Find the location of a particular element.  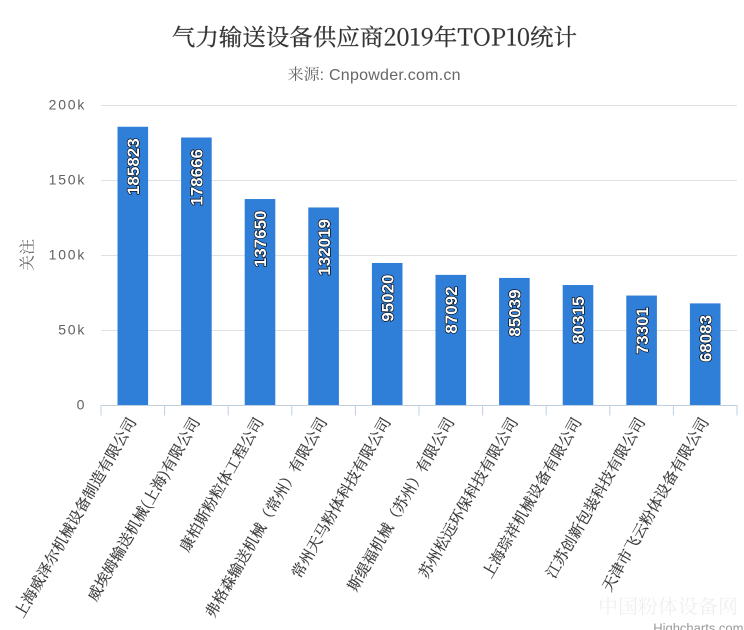

svg-text: 185823 is located at coordinates (133, 166).